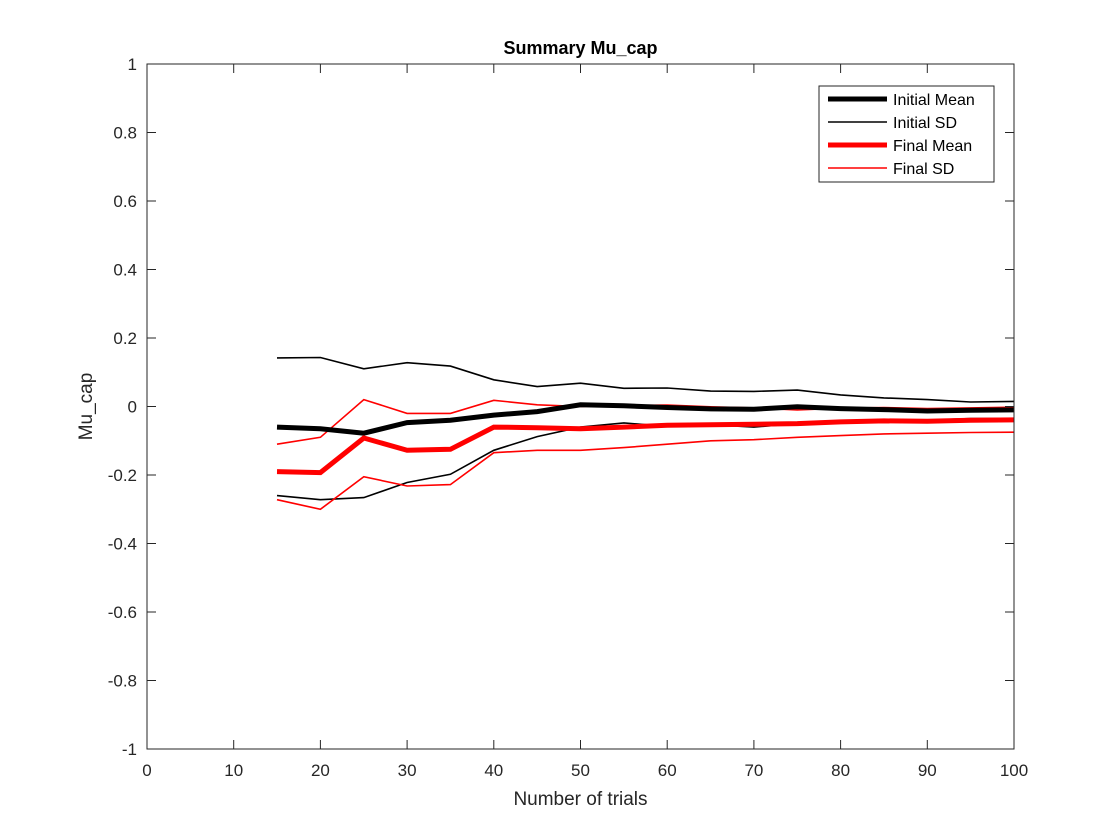 The width and height of the screenshot is (1120, 840). I want to click on y-tick-label: -0.2, so click(122, 475).